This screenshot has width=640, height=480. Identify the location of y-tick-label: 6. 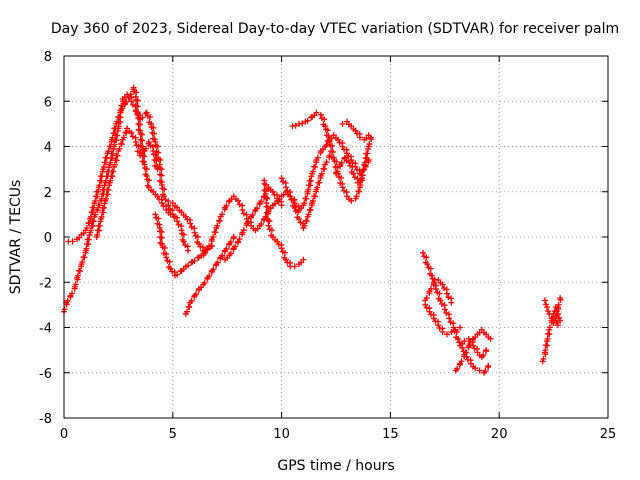
(48, 102).